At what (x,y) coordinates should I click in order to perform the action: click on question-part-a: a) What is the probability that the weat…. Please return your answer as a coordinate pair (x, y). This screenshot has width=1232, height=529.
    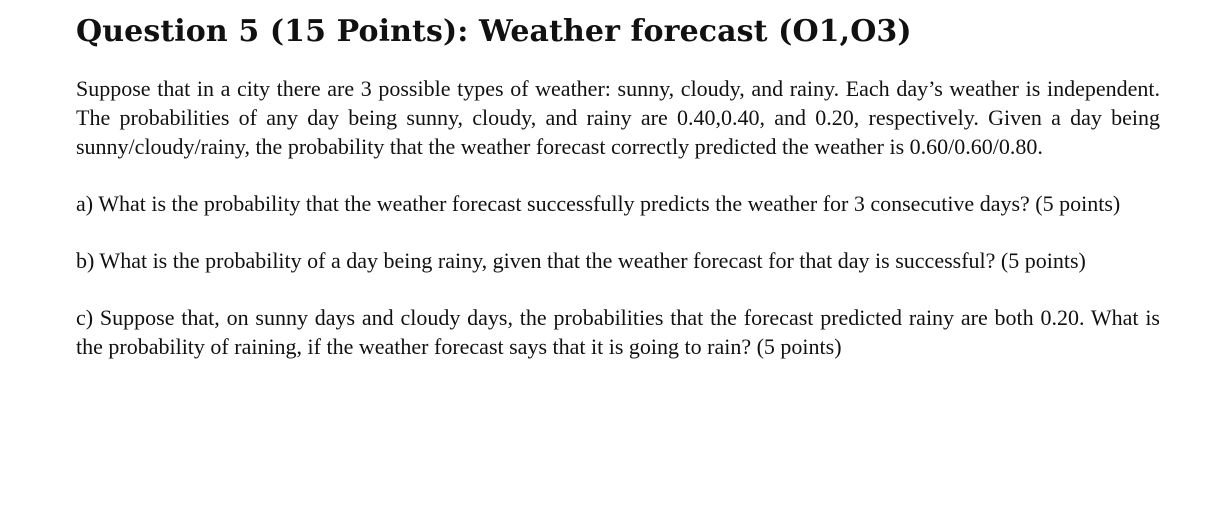
    Looking at the image, I should click on (598, 203).